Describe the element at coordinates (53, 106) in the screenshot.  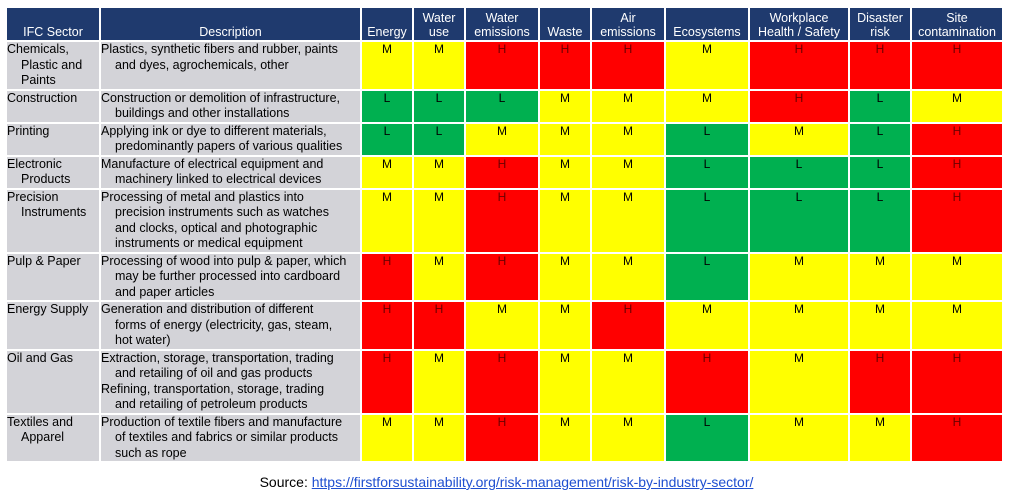
I see `sector-cell: Construction` at that location.